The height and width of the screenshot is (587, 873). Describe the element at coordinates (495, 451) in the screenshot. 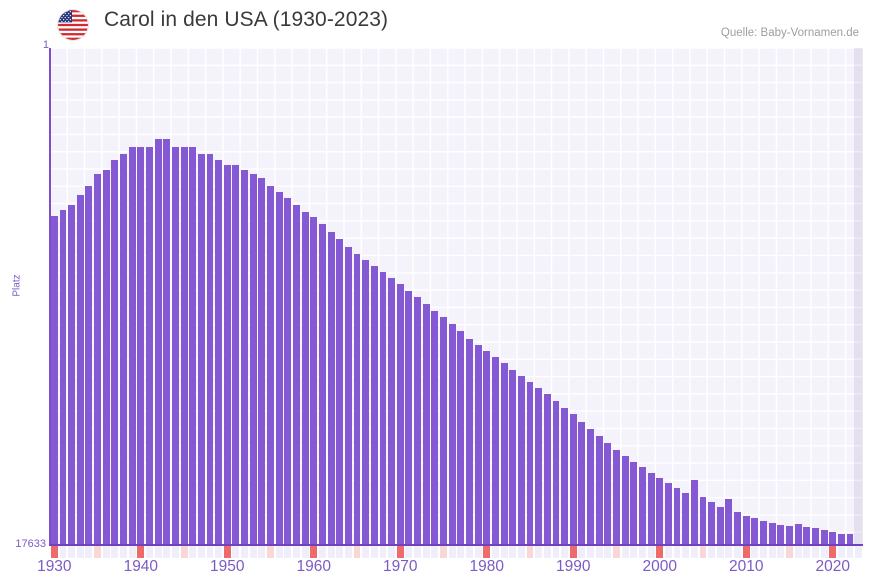

I see `bar-1981` at that location.